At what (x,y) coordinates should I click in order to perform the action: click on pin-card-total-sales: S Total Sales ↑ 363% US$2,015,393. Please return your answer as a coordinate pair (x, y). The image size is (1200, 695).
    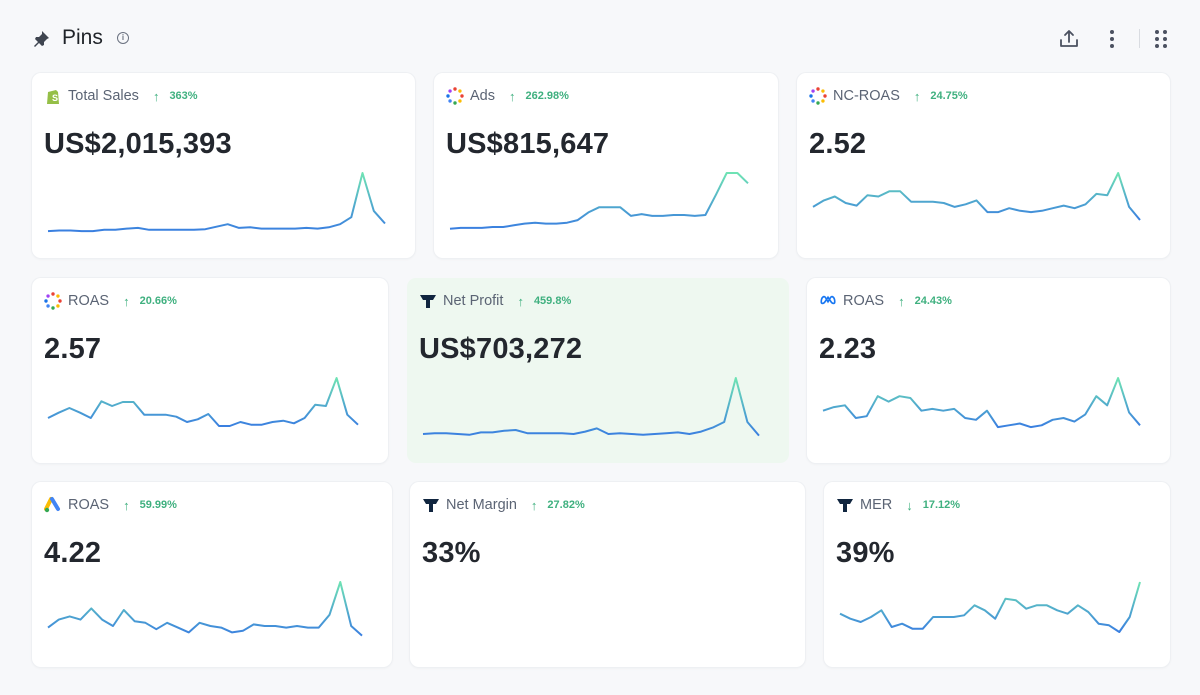
    Looking at the image, I should click on (223, 165).